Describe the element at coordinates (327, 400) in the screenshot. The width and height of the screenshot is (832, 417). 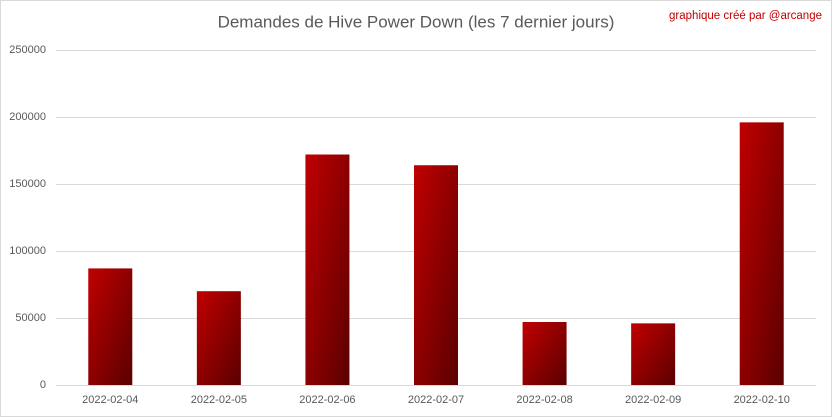
I see `x-tick-label: 2022-02-06` at that location.